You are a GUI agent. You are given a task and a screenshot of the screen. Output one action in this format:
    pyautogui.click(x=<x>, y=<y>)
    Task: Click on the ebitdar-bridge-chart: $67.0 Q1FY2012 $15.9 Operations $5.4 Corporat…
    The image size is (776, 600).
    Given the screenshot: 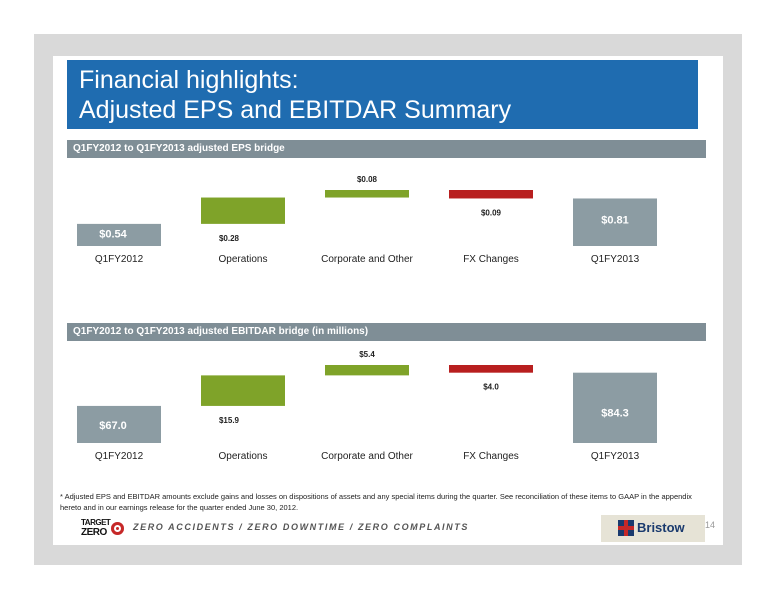 What is the action you would take?
    pyautogui.click(x=367, y=406)
    